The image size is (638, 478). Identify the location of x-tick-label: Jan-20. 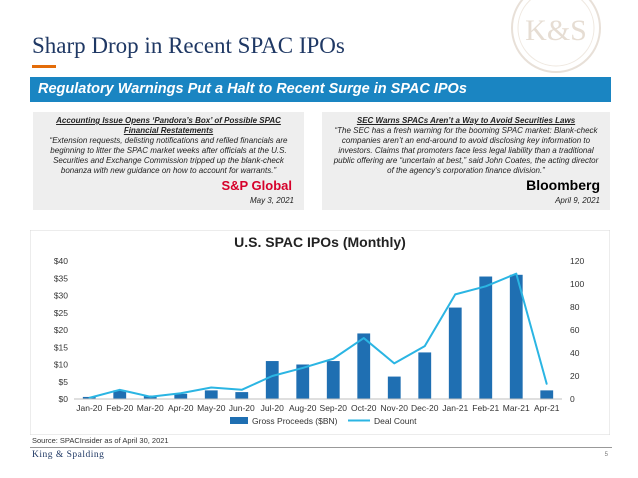
(89, 408).